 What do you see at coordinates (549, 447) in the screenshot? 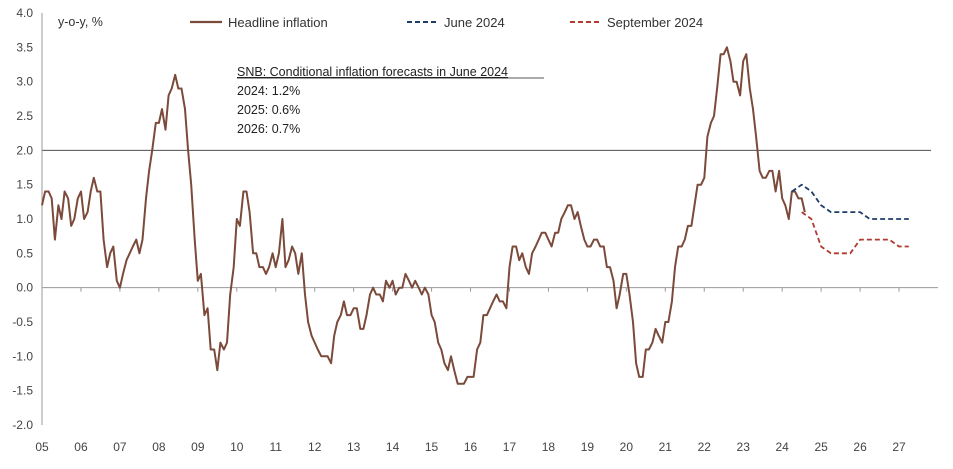
I see `x-tick-label: 18` at bounding box center [549, 447].